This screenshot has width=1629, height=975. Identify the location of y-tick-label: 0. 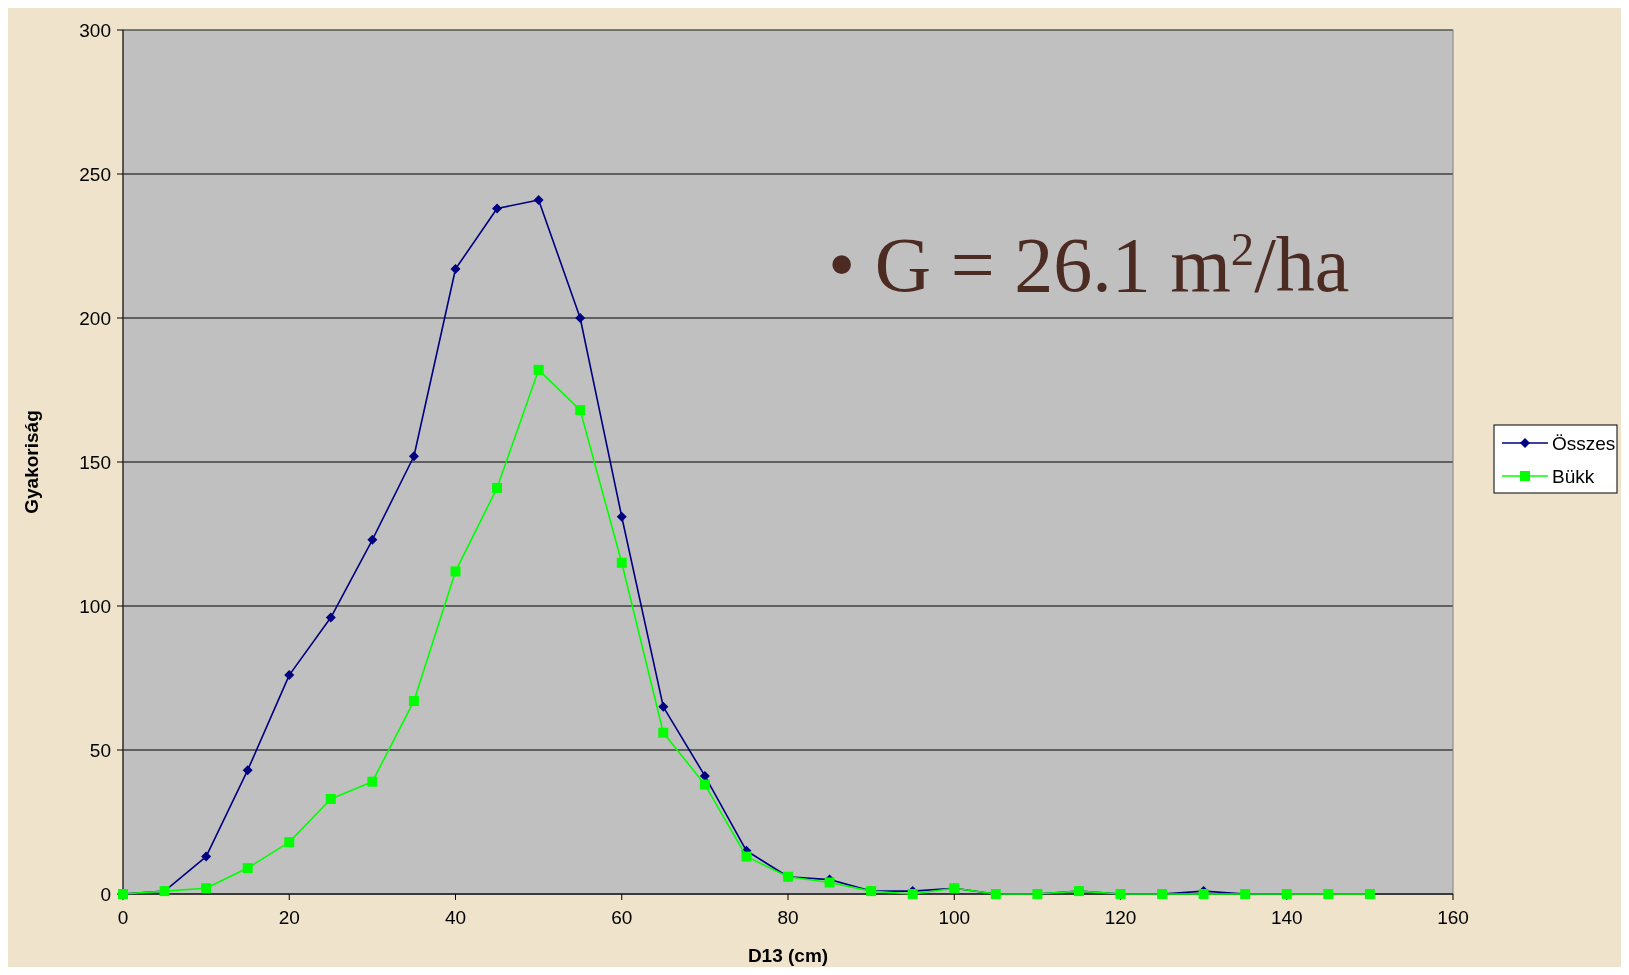
(105, 894).